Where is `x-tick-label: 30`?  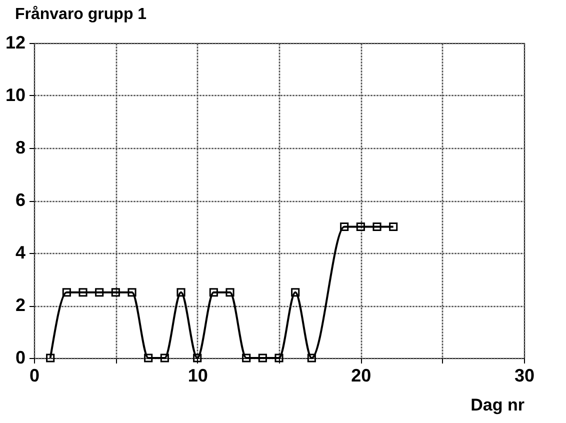
x-tick-label: 30 is located at coordinates (524, 376).